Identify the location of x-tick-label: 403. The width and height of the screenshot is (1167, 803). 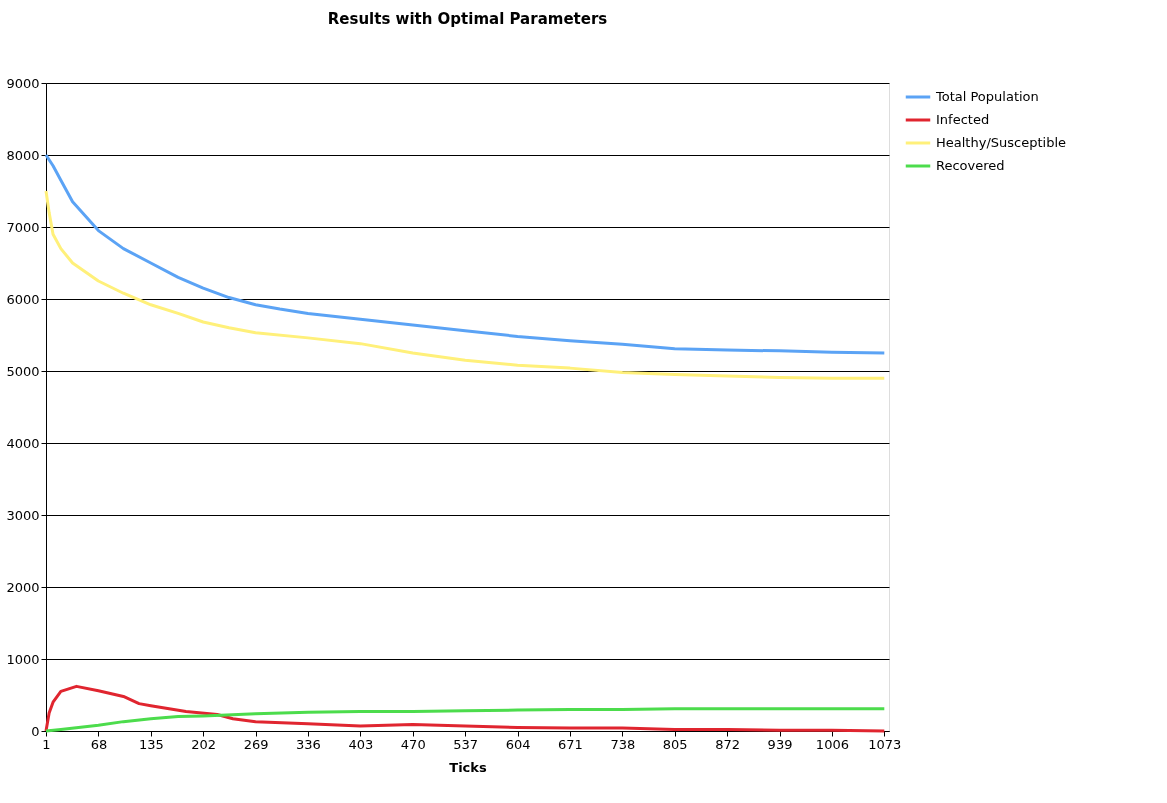
(361, 744).